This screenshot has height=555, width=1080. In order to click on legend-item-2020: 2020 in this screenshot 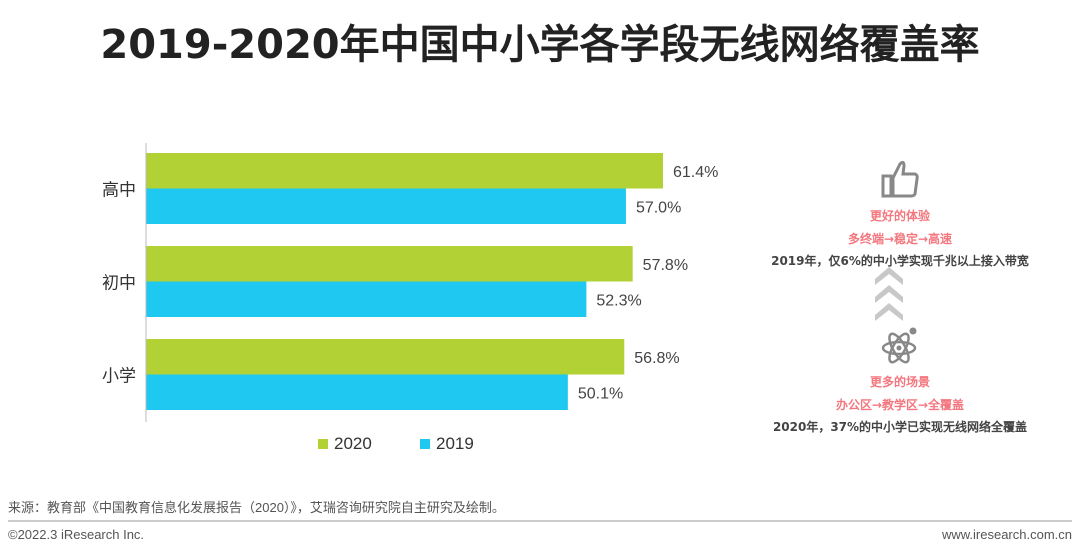, I will do `click(345, 444)`.